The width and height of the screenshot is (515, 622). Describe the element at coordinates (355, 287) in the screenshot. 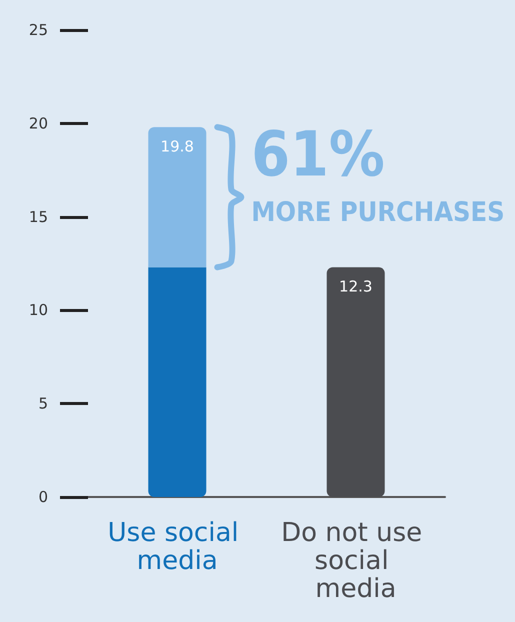

I see `total-label: 12.3` at that location.